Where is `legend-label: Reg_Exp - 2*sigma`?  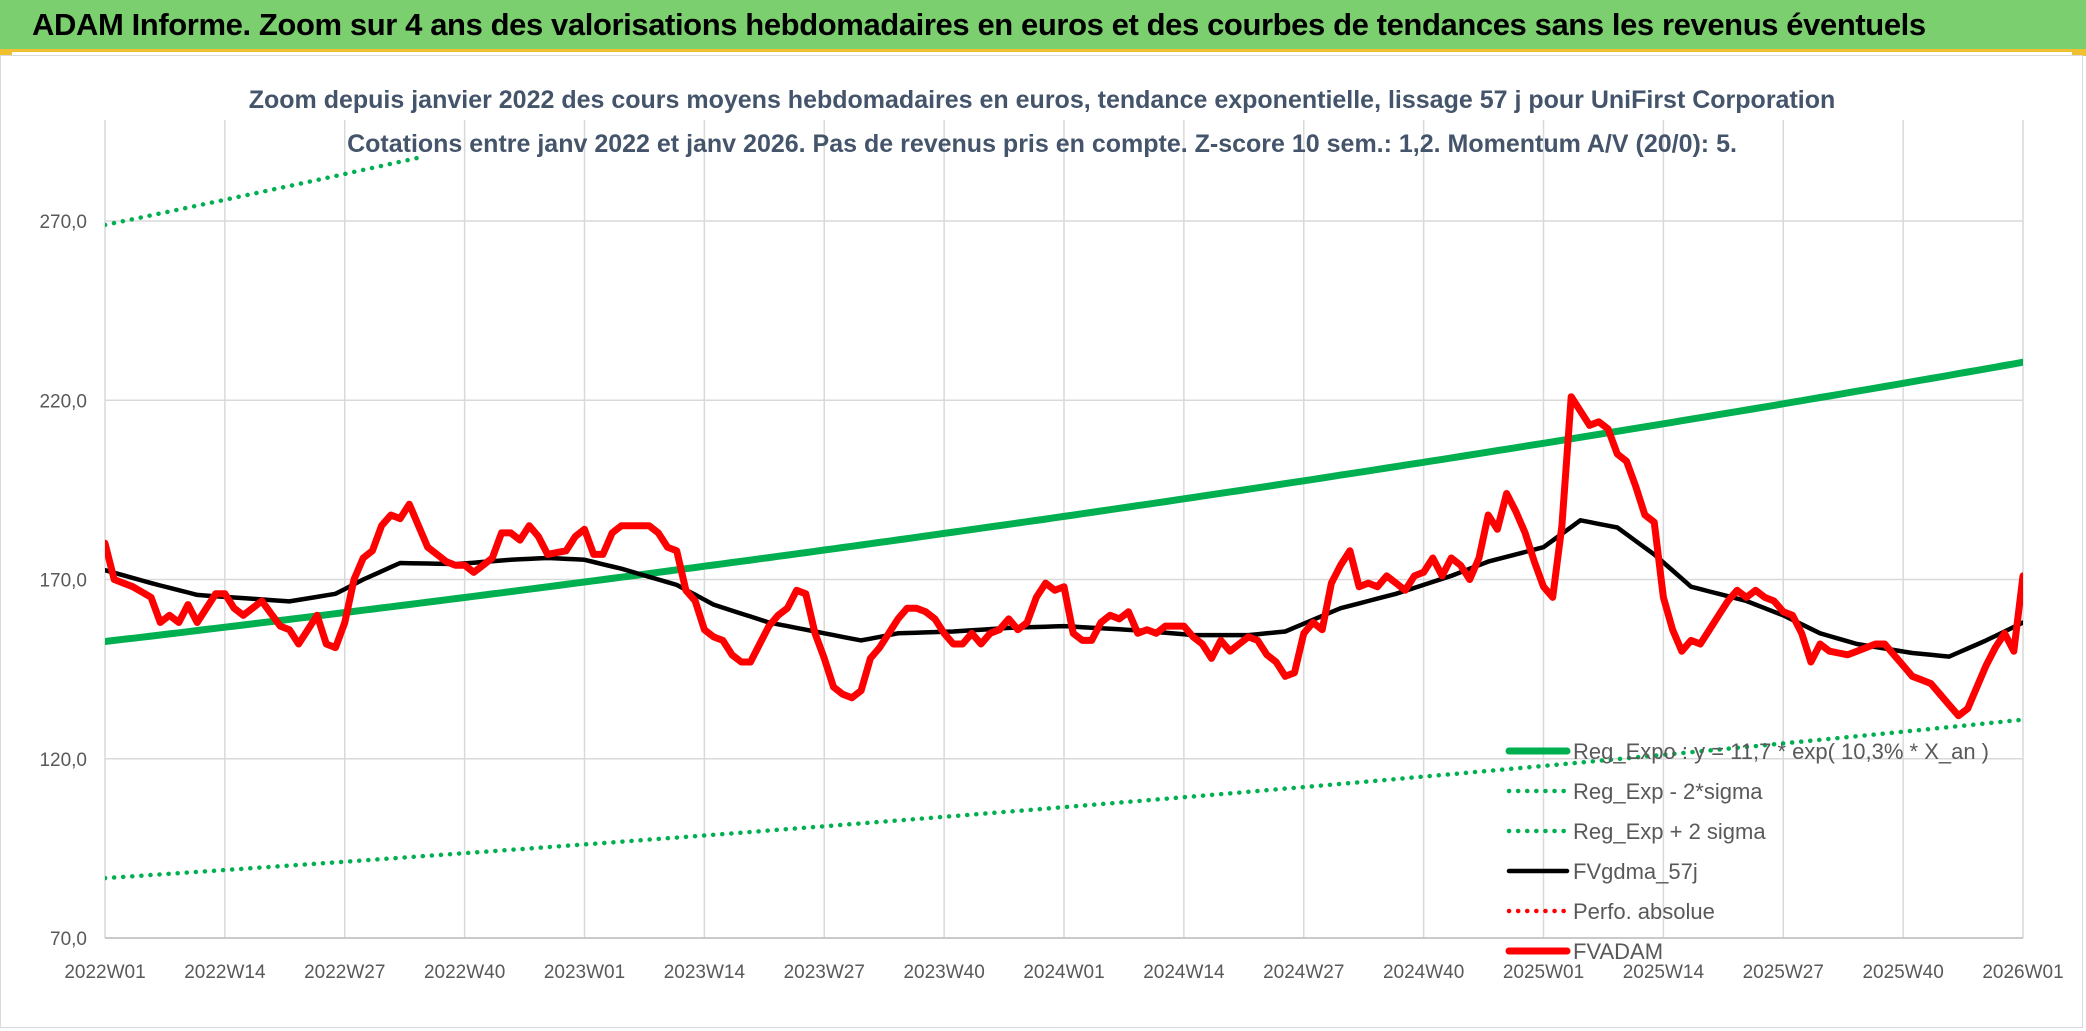
legend-label: Reg_Exp - 2*sigma is located at coordinates (1668, 791).